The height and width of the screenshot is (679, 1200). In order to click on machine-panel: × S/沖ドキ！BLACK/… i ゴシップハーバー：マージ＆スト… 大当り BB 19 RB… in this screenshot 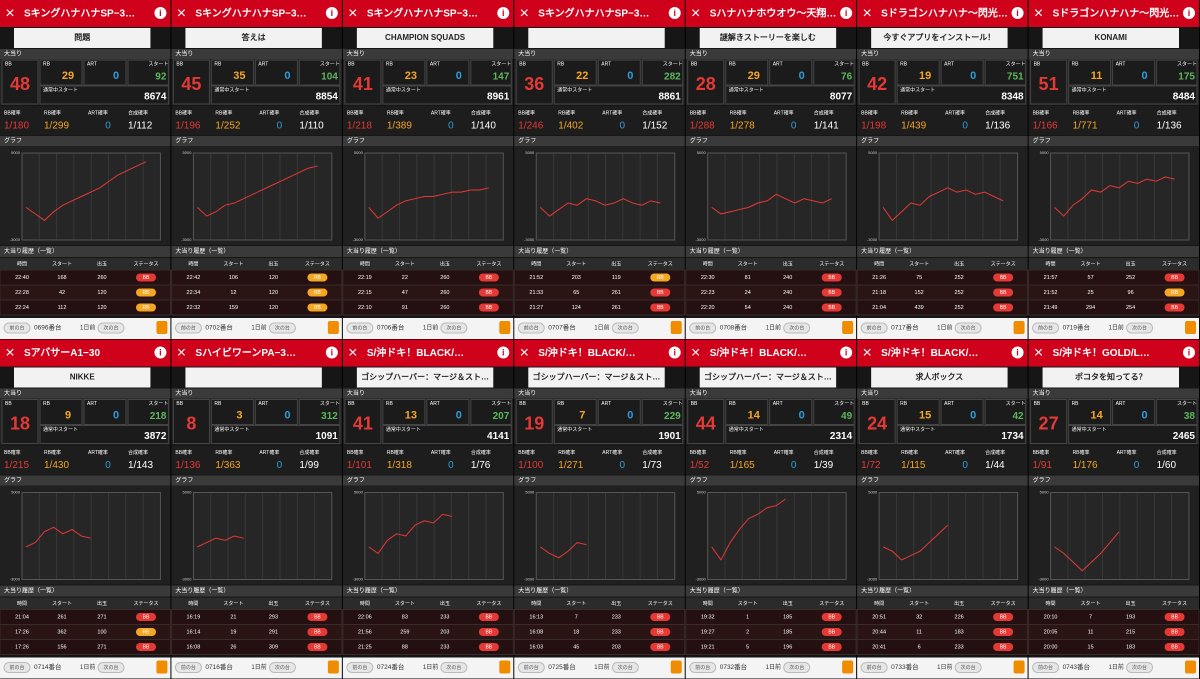, I will do `click(599, 509)`.